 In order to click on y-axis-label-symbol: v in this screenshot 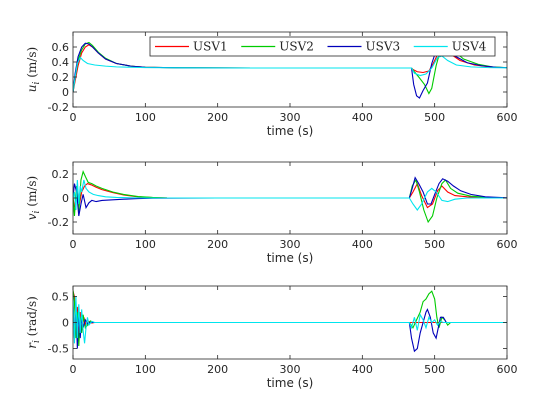, I will do `click(32, 216)`.